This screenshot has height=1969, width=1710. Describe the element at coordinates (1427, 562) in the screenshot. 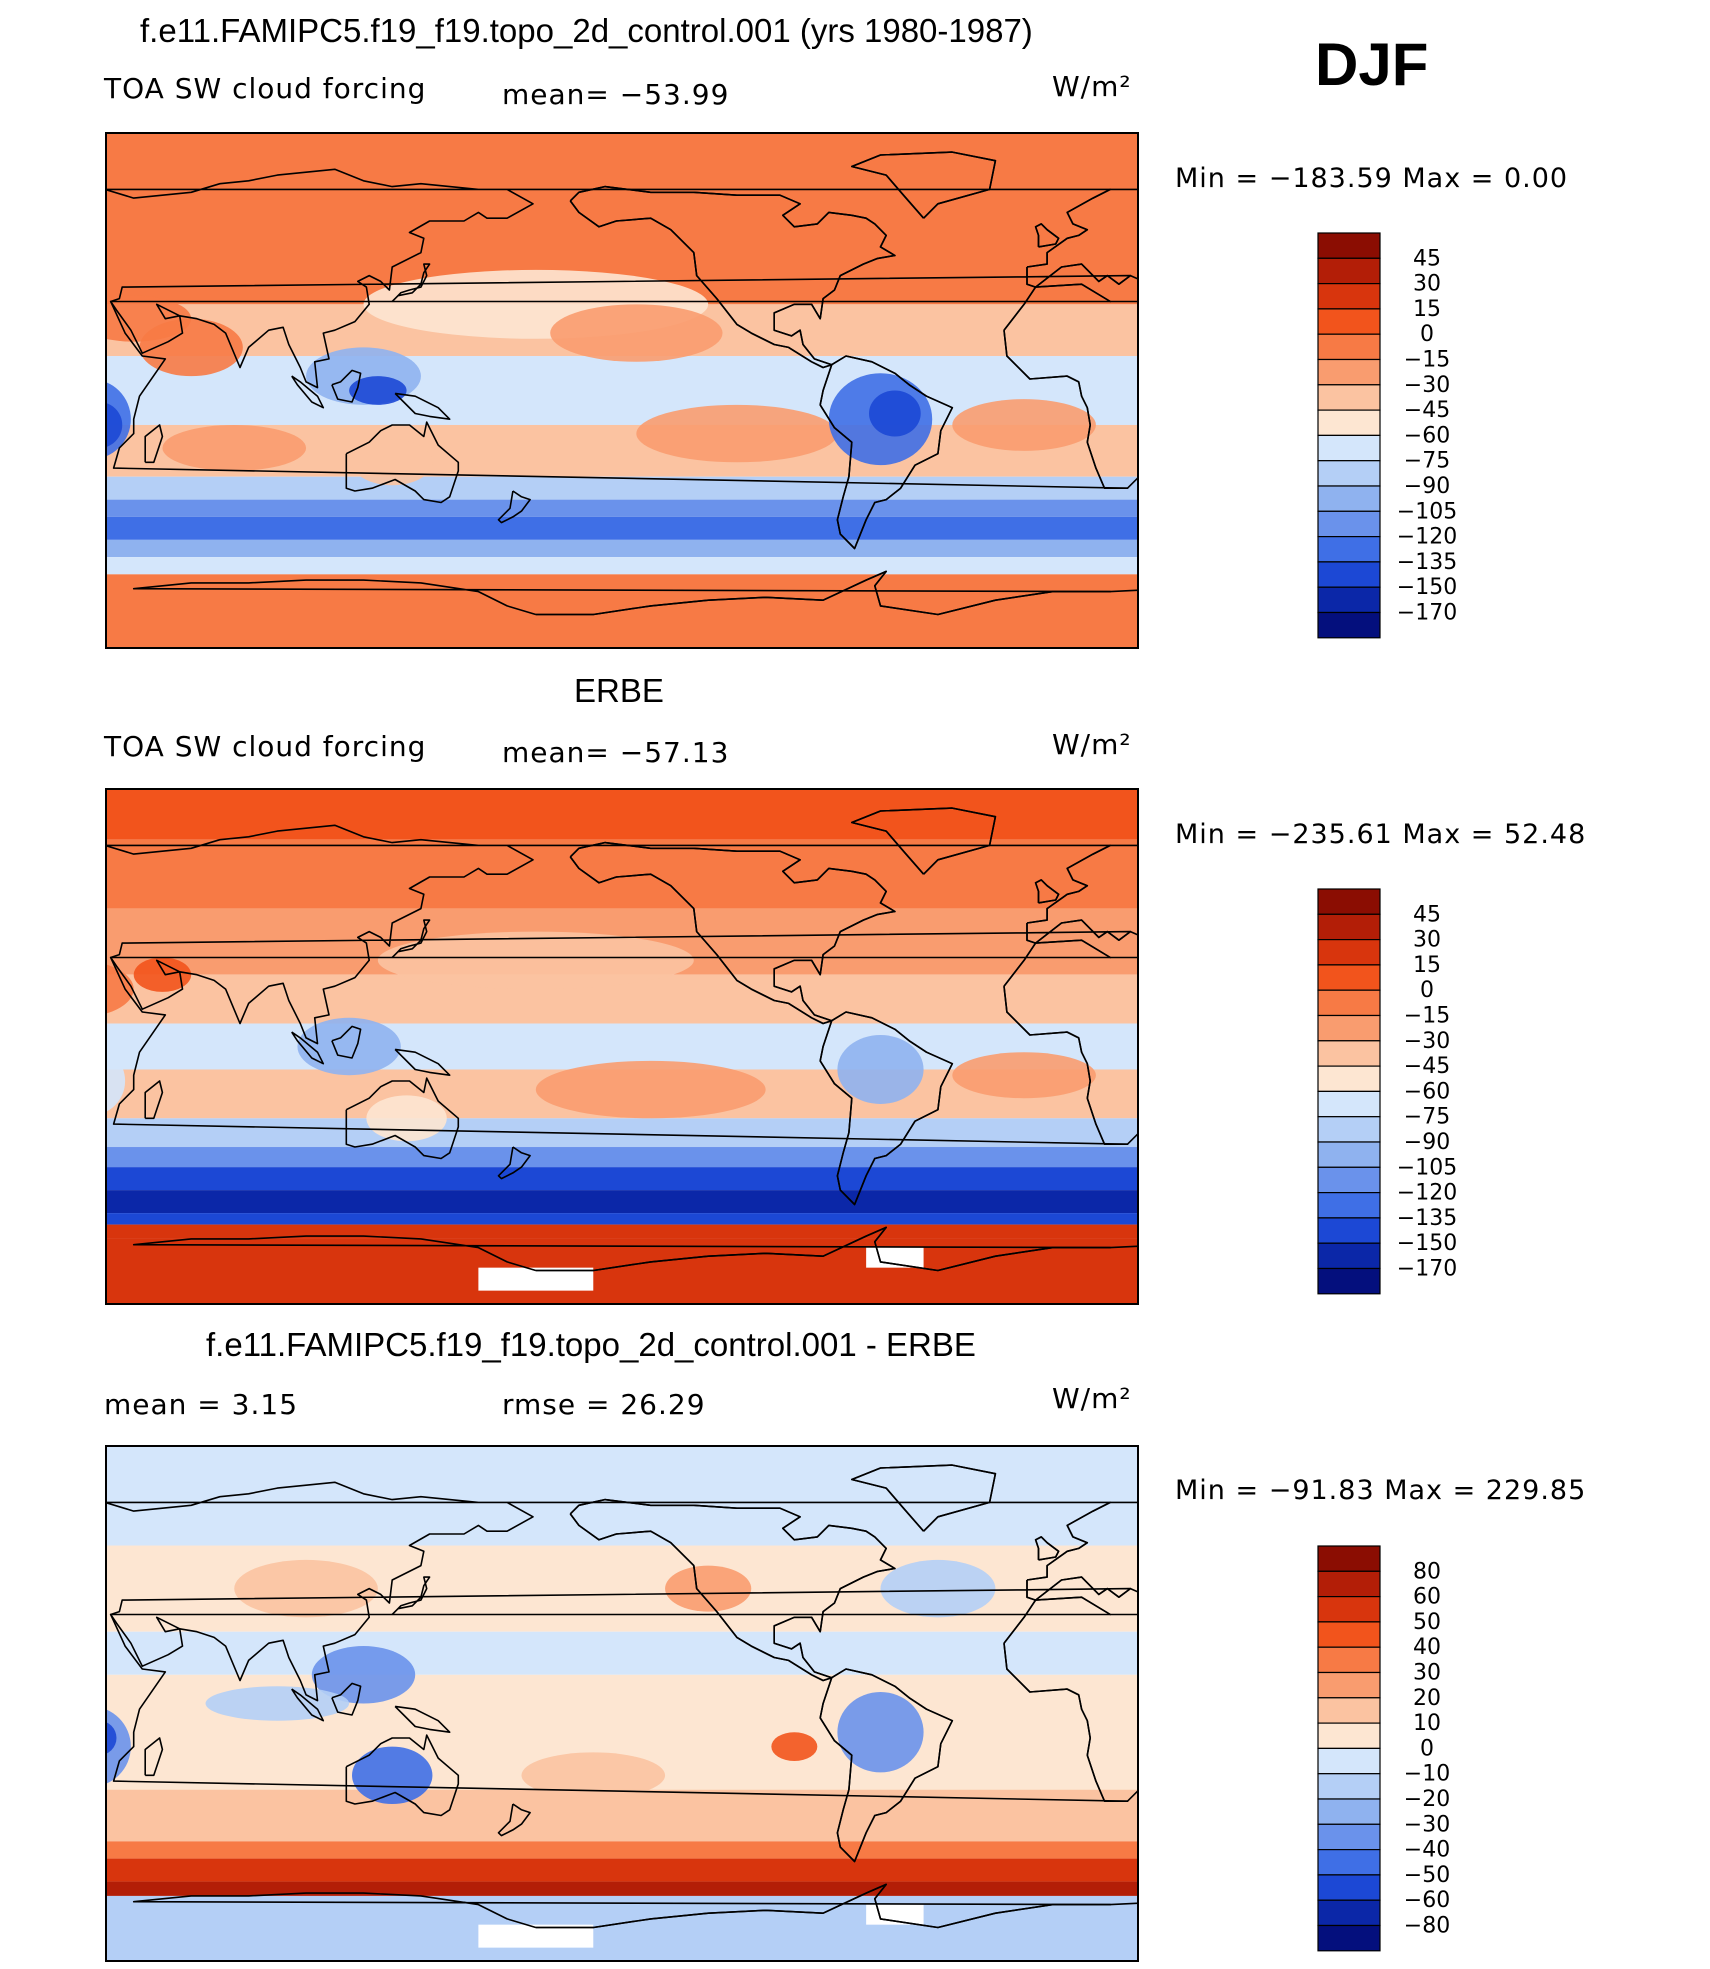

I see `colorbar-tick-label: −135` at that location.